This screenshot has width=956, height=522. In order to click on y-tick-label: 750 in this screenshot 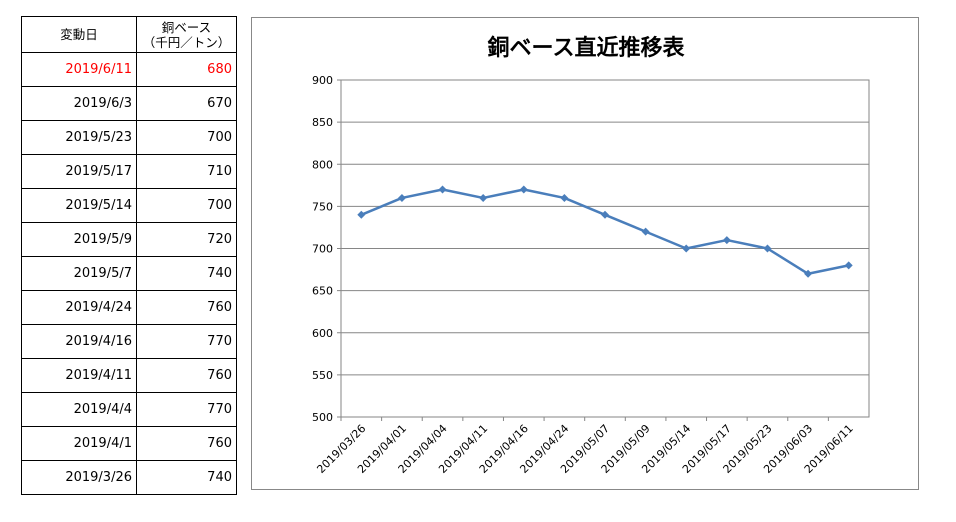, I will do `click(322, 206)`.